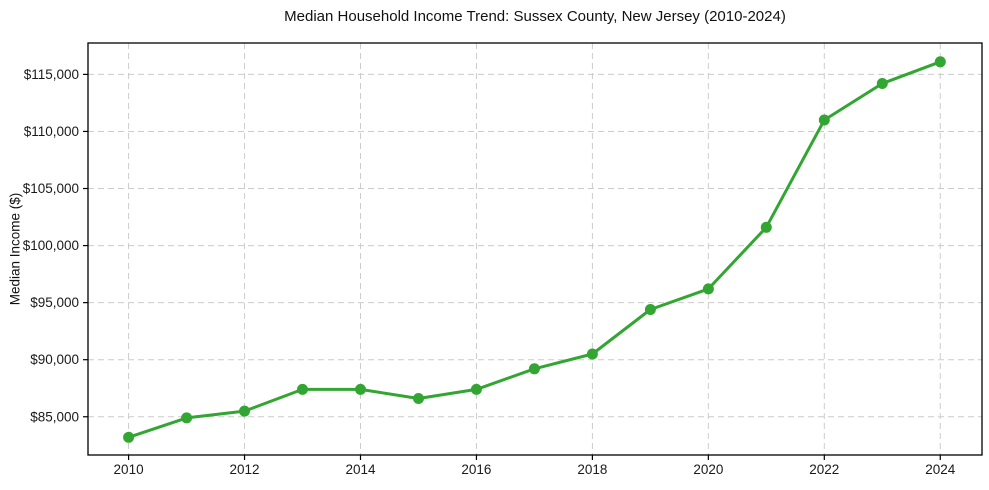 This screenshot has width=989, height=490. Describe the element at coordinates (15, 249) in the screenshot. I see `y-axis-label: Median Income ($)` at that location.